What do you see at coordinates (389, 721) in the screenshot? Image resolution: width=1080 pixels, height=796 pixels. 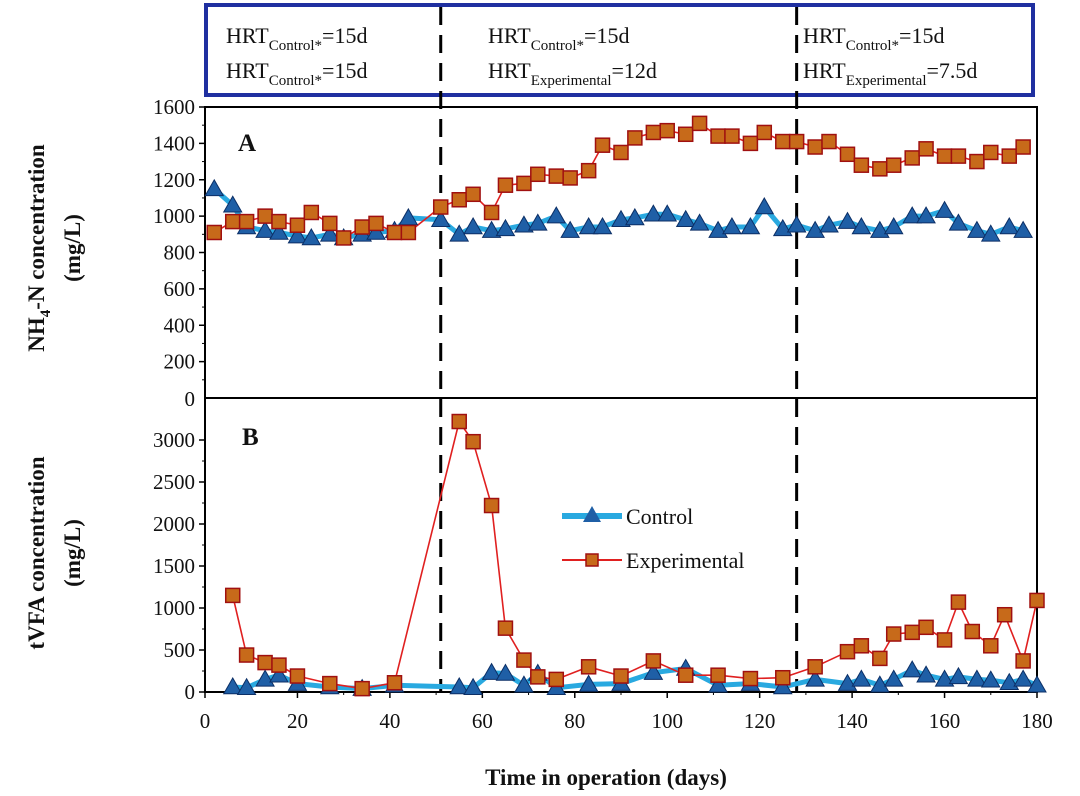 I see `xtick-label: 40` at bounding box center [389, 721].